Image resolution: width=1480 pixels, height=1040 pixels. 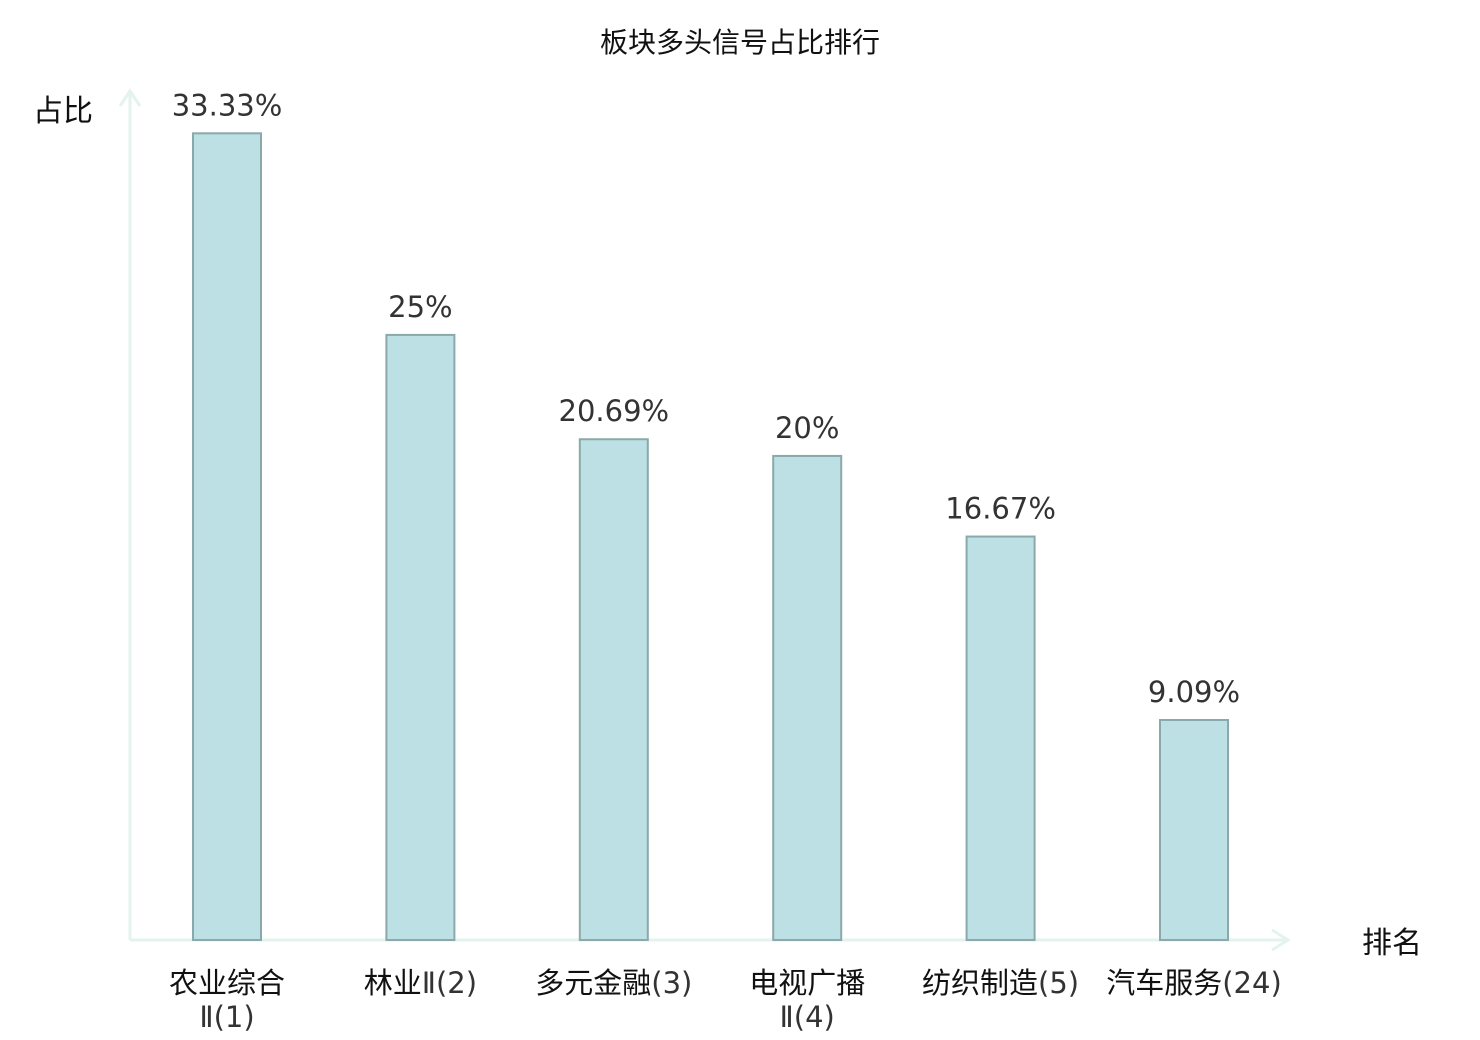 I want to click on x-tick-label-6-line-1: 汽车服务(24), so click(x=1194, y=983).